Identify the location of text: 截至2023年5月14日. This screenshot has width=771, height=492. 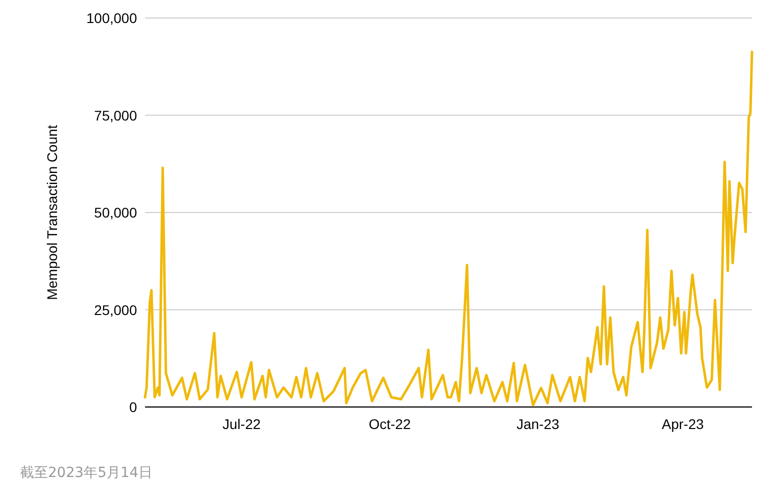
(86, 473).